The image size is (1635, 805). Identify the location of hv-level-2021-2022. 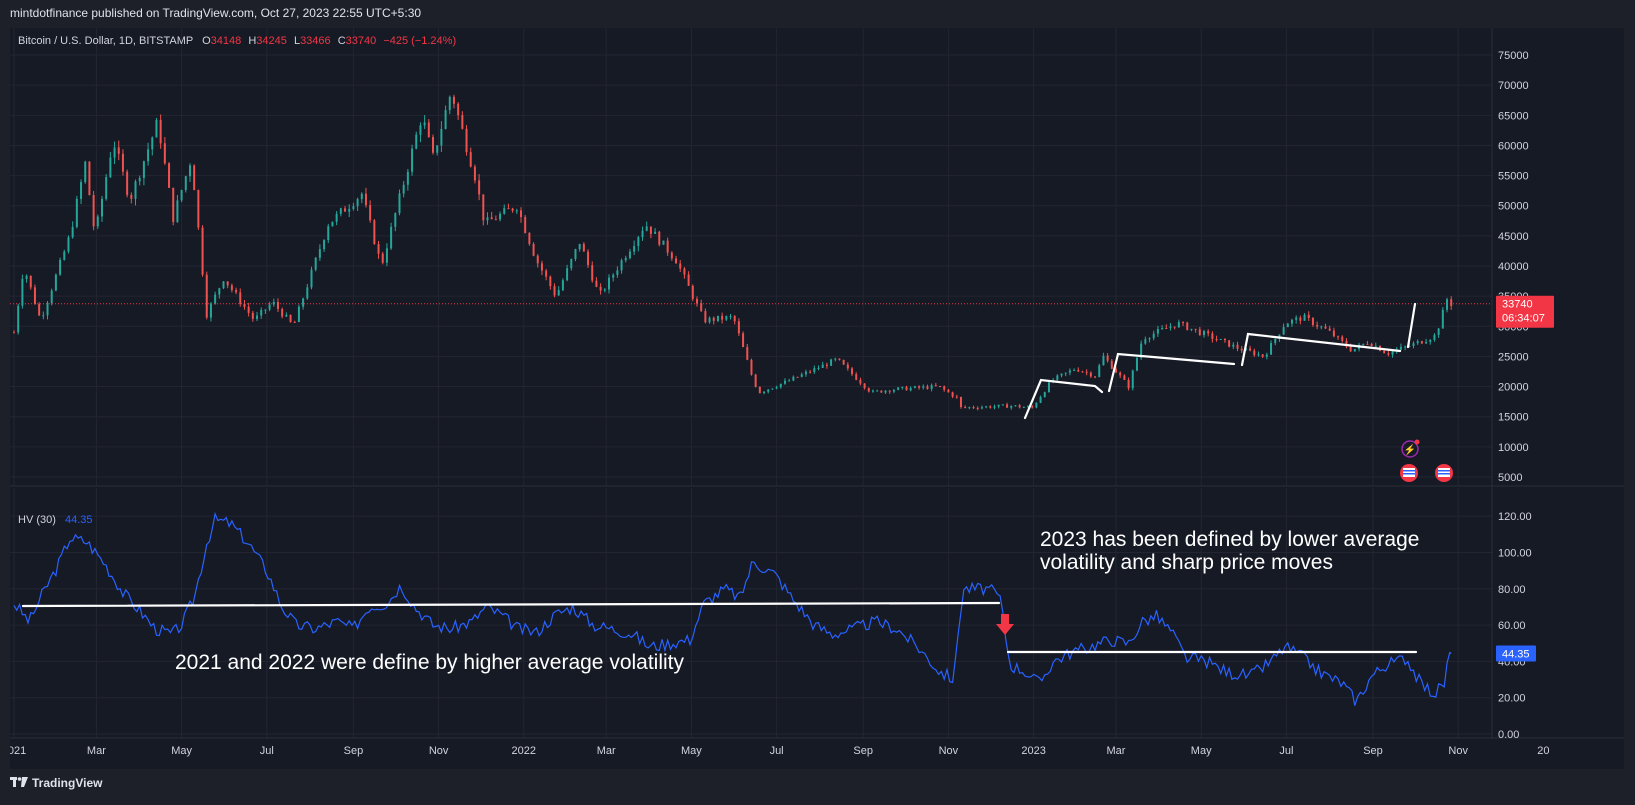
(511, 604).